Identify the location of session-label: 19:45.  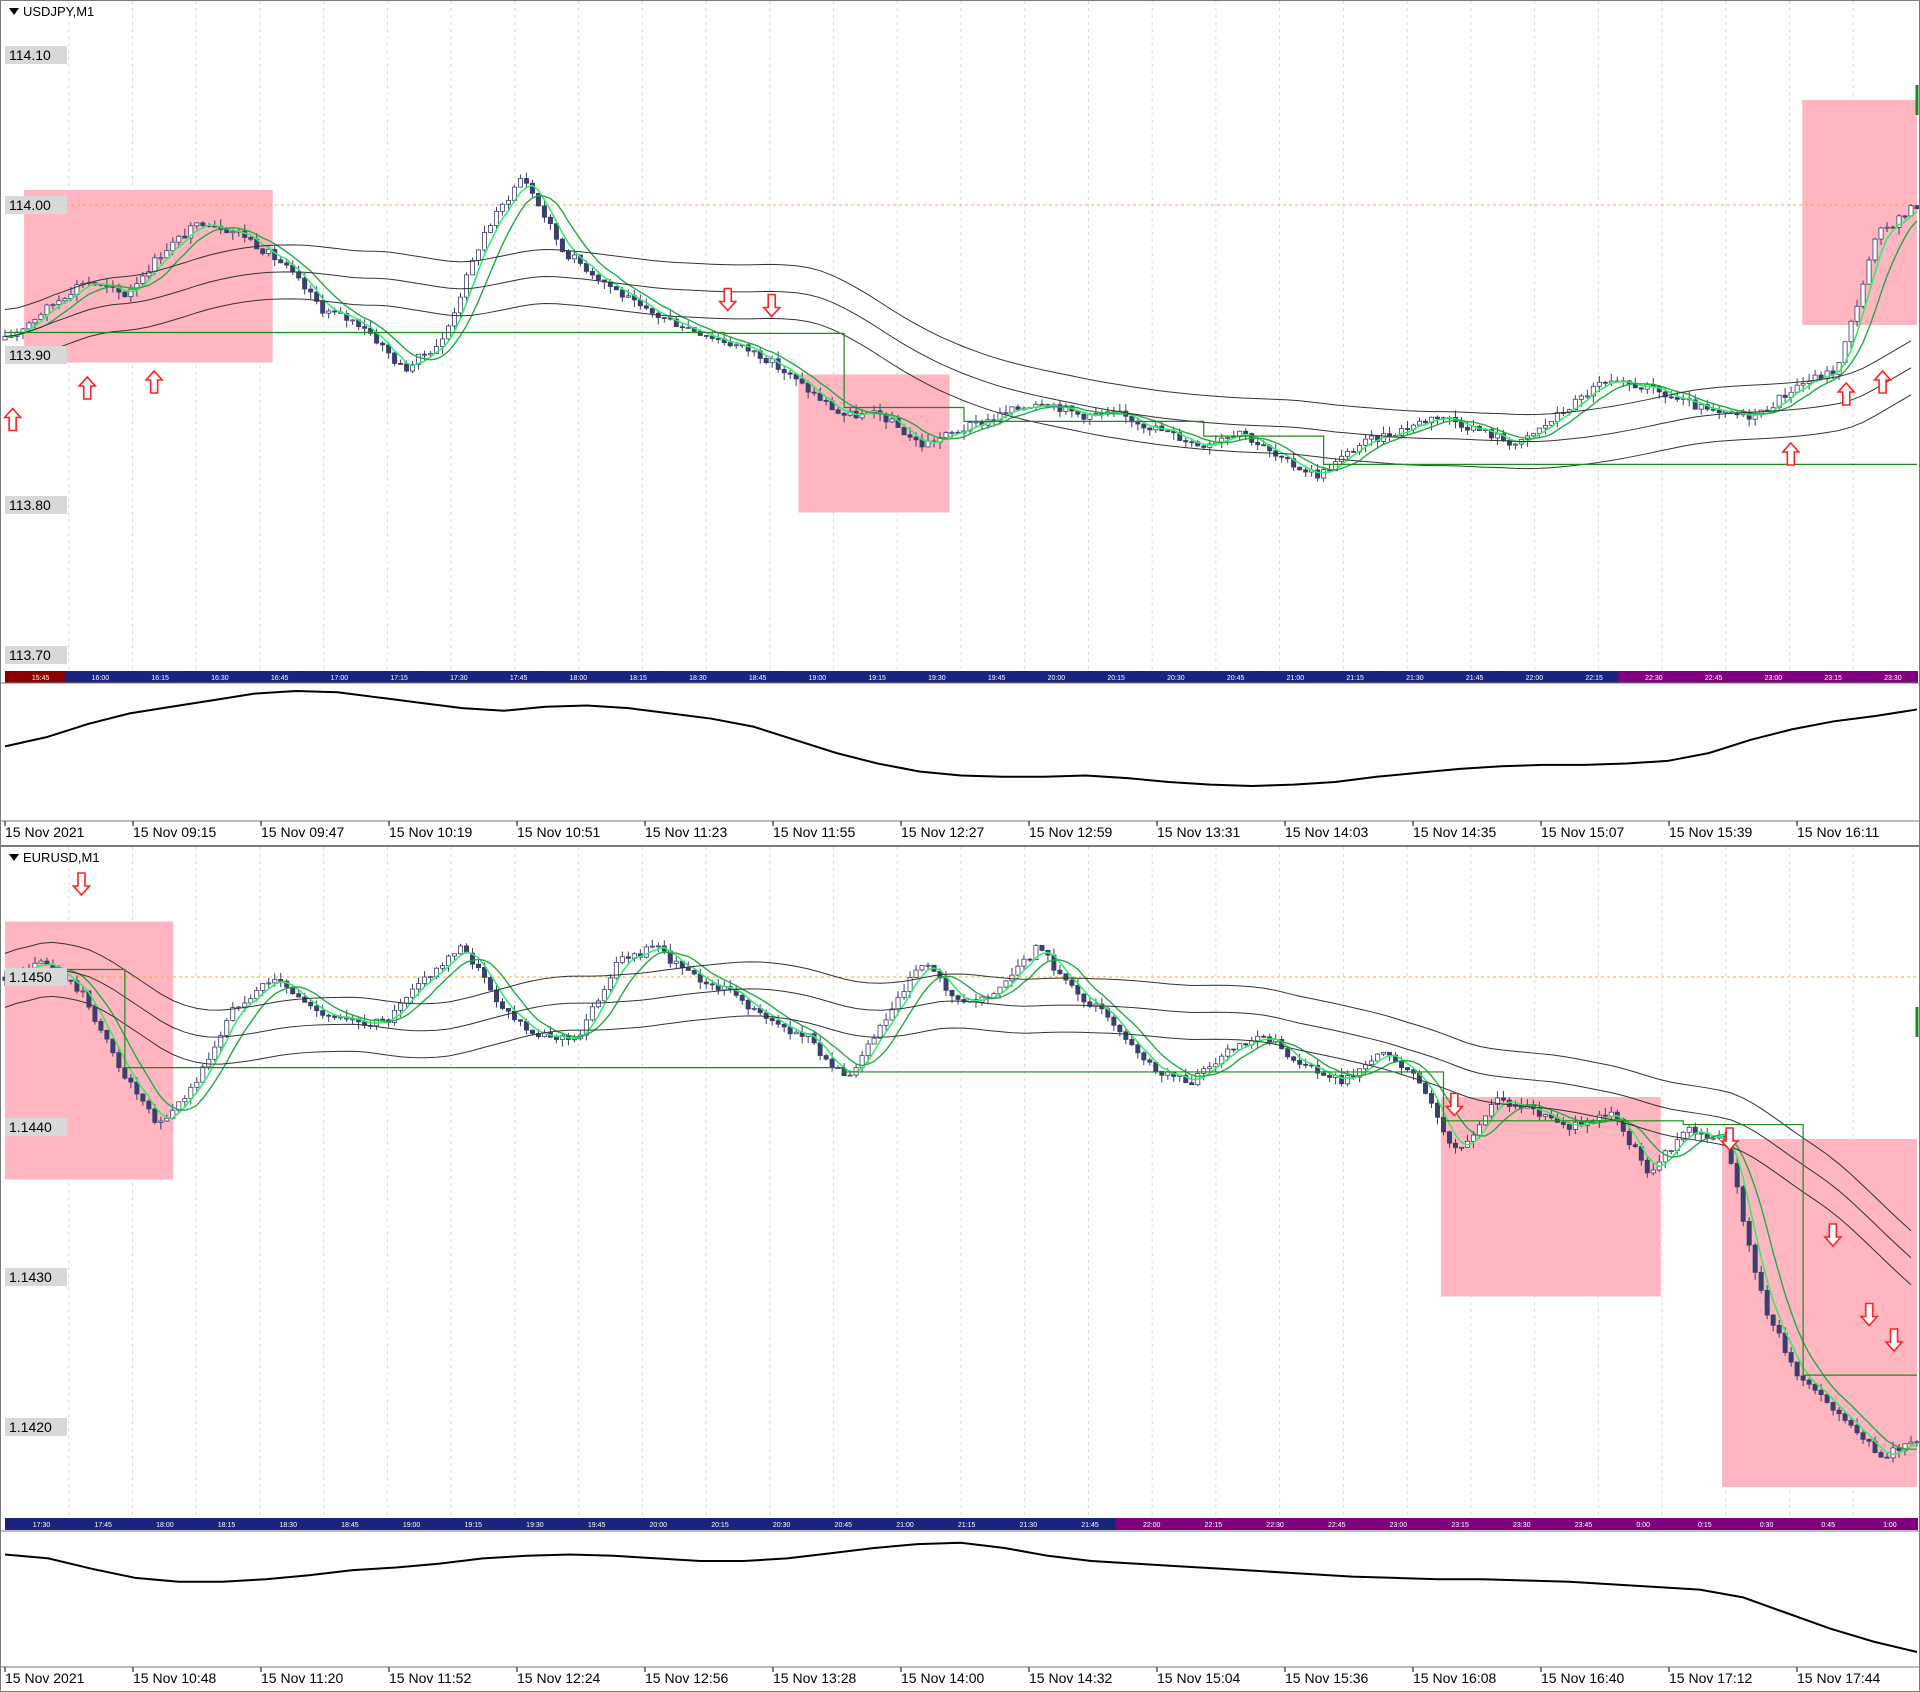
(597, 1525).